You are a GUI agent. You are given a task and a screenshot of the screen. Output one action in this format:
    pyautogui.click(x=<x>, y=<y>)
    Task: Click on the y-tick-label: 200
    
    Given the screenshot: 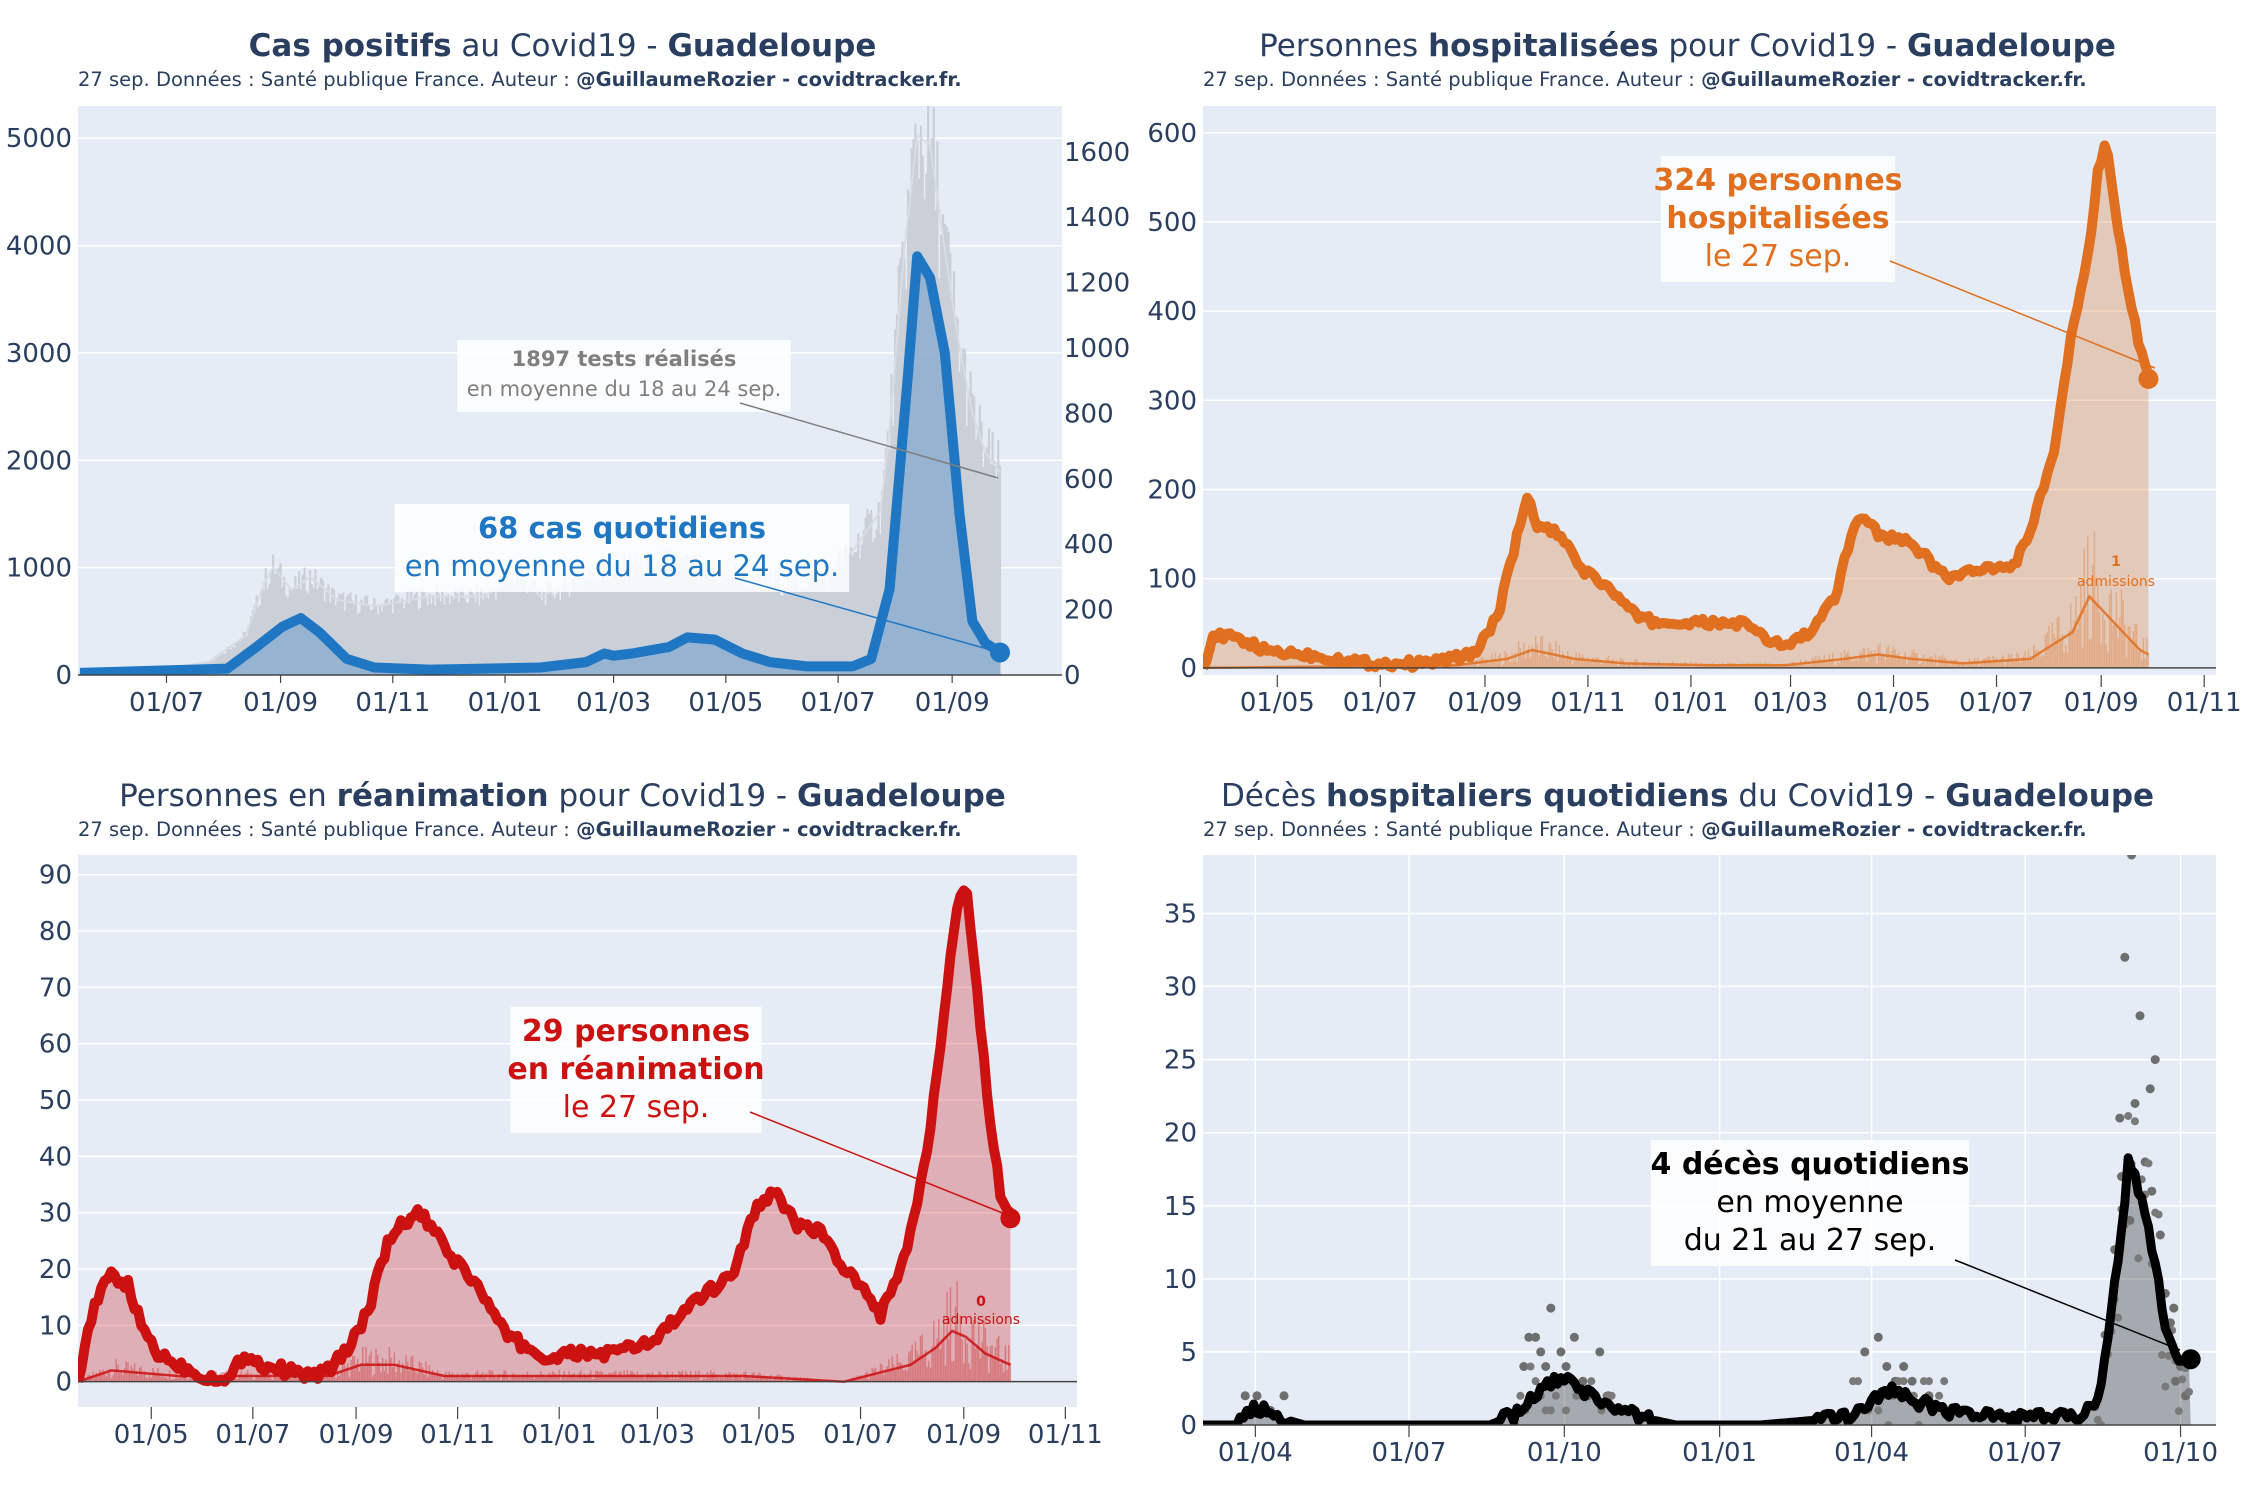 What is the action you would take?
    pyautogui.click(x=1172, y=490)
    